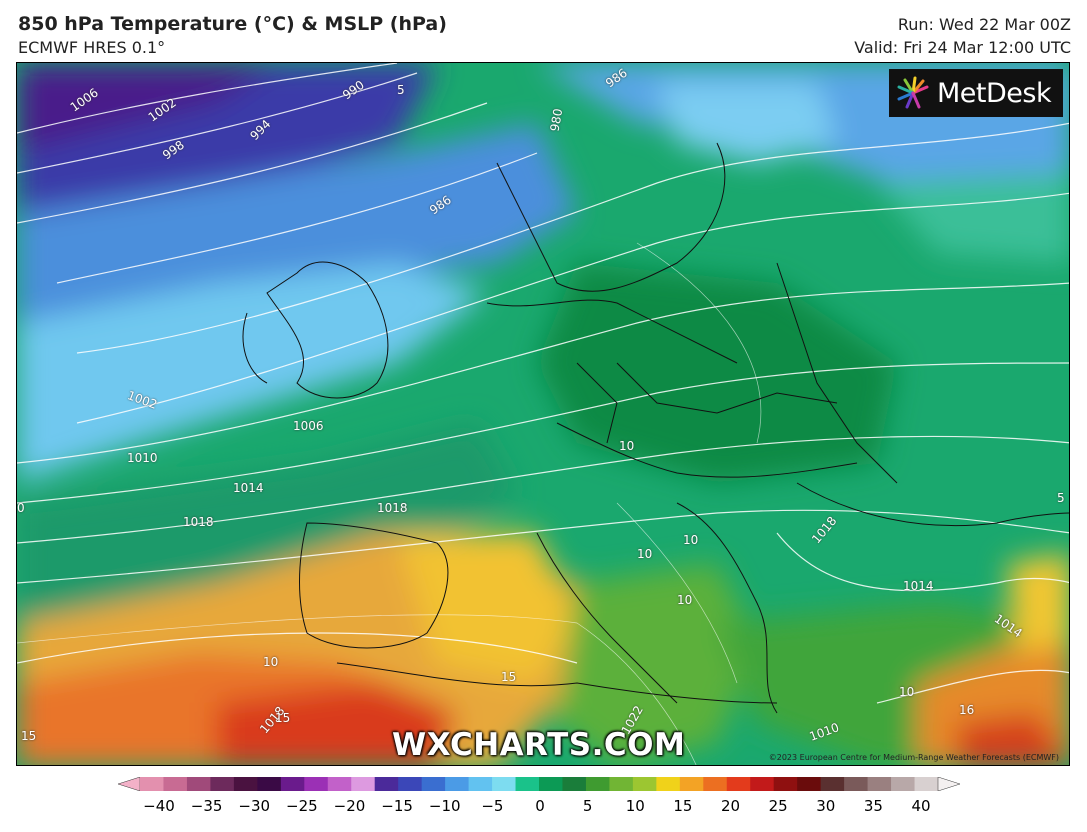 The width and height of the screenshot is (1087, 832). I want to click on colorbar-tick-label: −20, so click(349, 806).